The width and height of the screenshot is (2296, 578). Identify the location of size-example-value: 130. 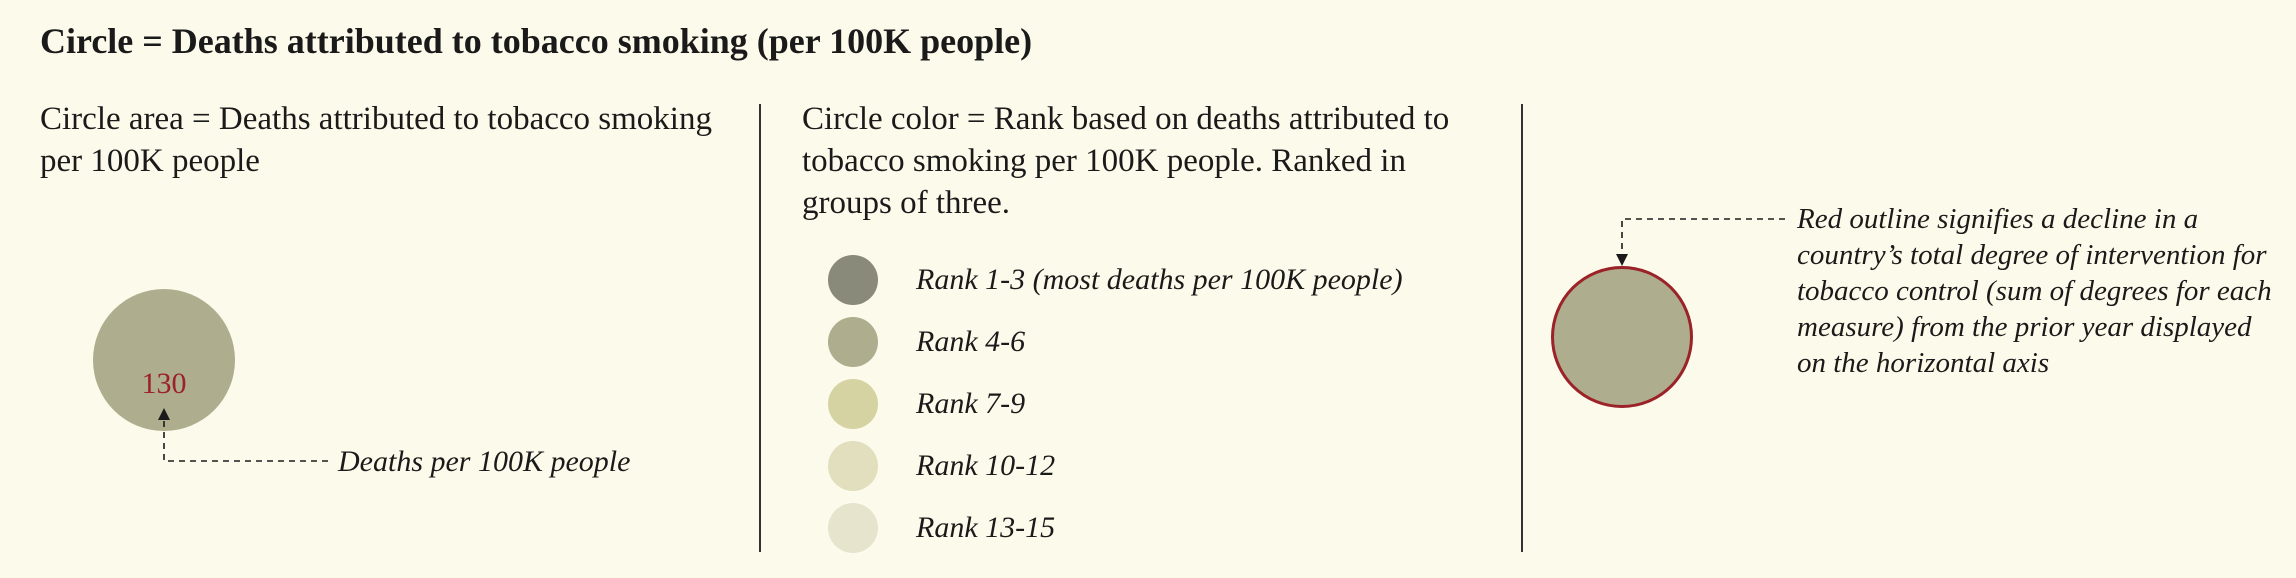
(164, 383).